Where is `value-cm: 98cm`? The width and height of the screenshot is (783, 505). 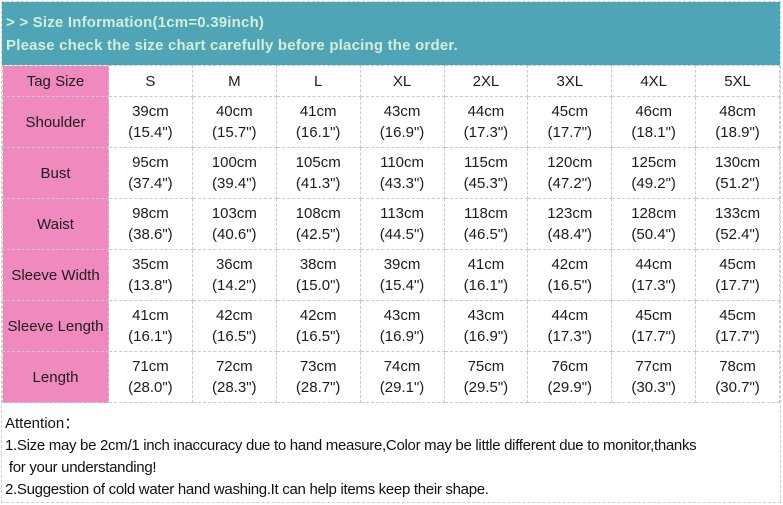 value-cm: 98cm is located at coordinates (150, 213).